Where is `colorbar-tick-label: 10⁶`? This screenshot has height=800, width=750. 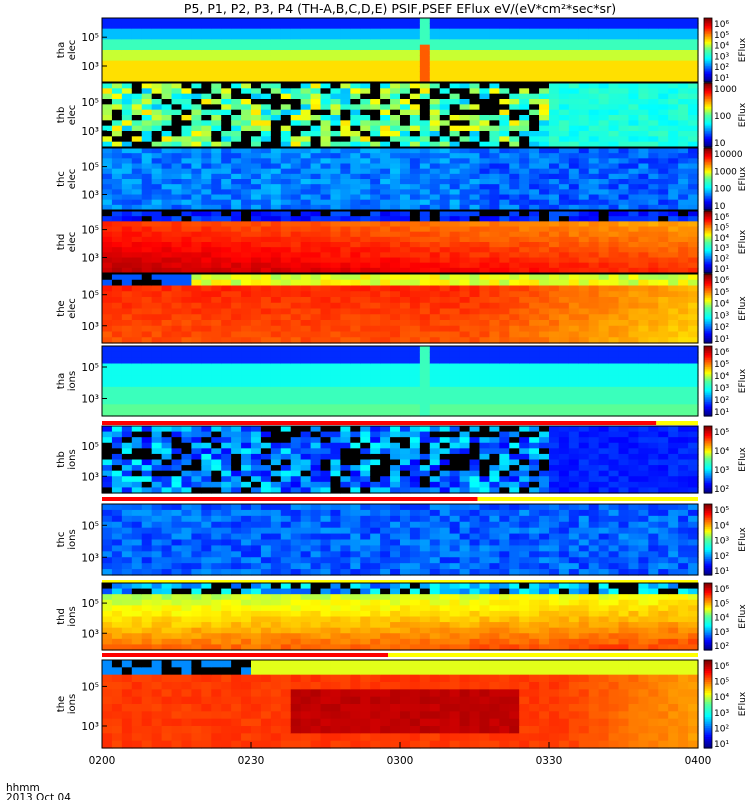
colorbar-tick-label: 10⁶ is located at coordinates (721, 25).